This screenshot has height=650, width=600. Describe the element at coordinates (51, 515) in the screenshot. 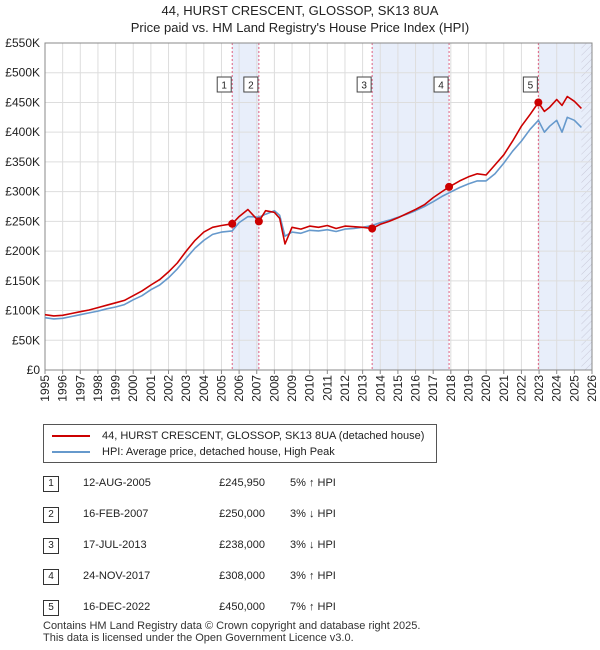

I see `sale-number-badge: 2` at that location.